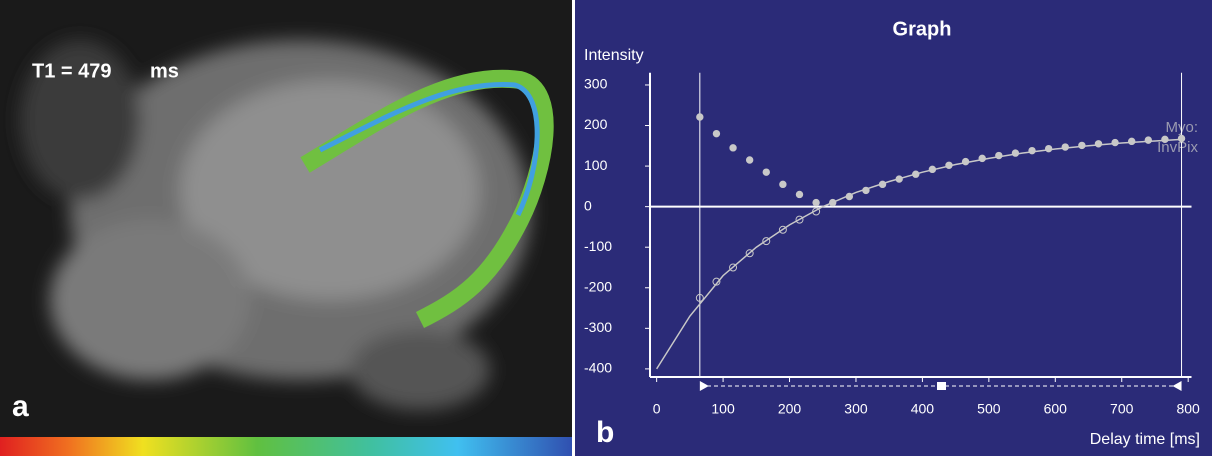 The image size is (1212, 456). Describe the element at coordinates (598, 286) in the screenshot. I see `y-tick-label: -200` at that location.